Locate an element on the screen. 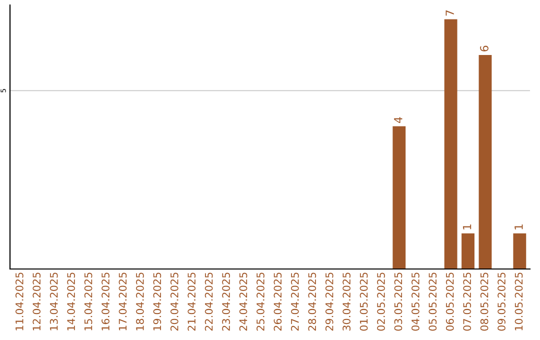 This screenshot has height=340, width=540. x-tick-label: 22.04.2025 is located at coordinates (208, 301).